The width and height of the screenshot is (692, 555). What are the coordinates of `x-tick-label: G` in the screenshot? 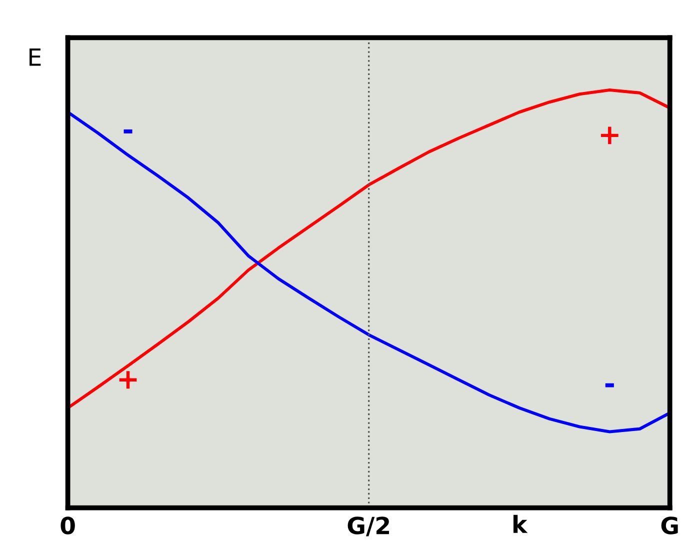 It's located at (669, 525).